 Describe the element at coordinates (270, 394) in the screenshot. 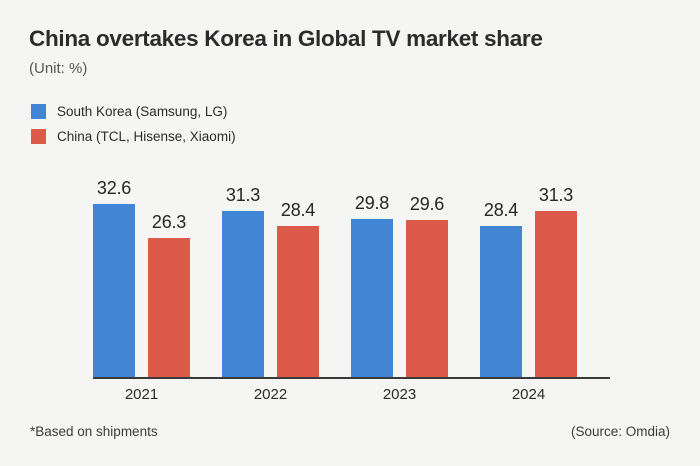

I see `x-axis-label-2022: 2022` at that location.